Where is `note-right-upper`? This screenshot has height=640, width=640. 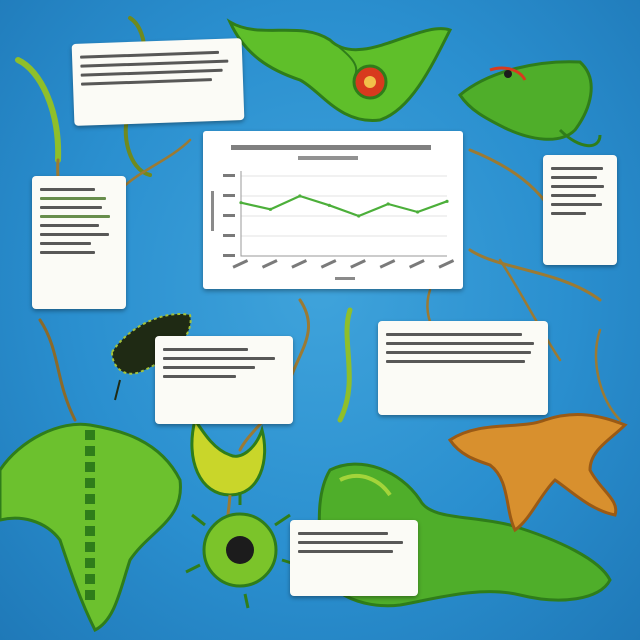 note-right-upper is located at coordinates (580, 210).